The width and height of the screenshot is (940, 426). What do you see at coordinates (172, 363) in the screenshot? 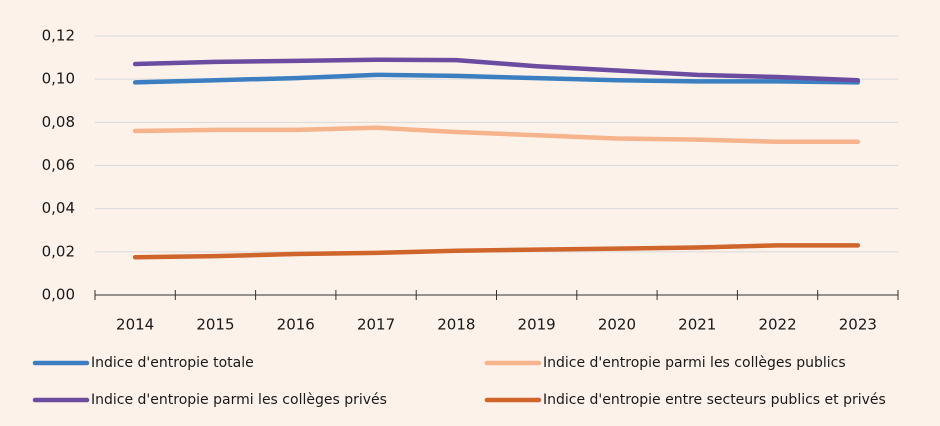
I see `legend-label: Indice d'entropie totale` at bounding box center [172, 363].